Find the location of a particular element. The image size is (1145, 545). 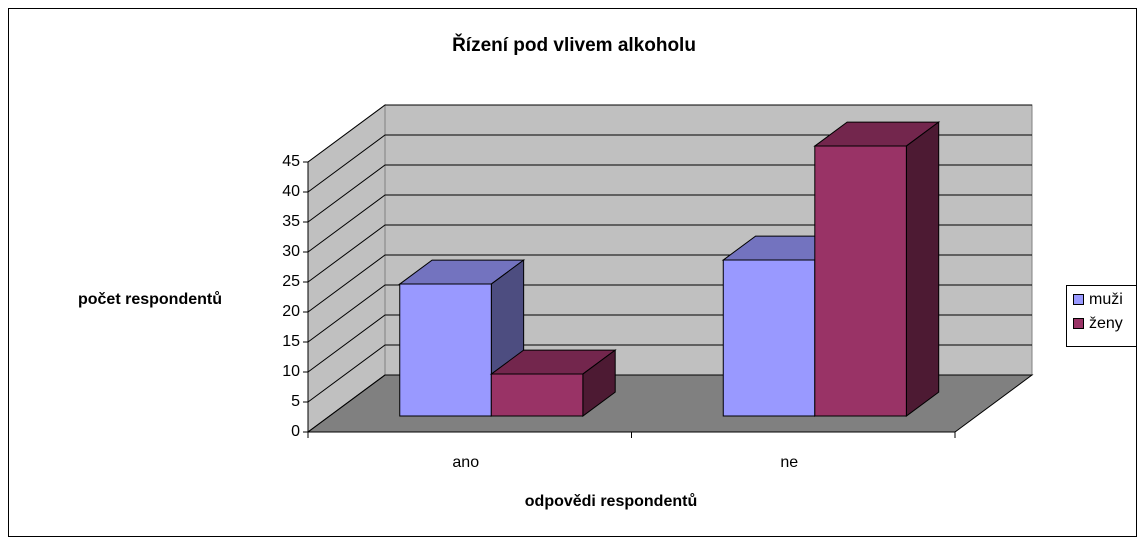

legend-label: ženy is located at coordinates (1106, 323).